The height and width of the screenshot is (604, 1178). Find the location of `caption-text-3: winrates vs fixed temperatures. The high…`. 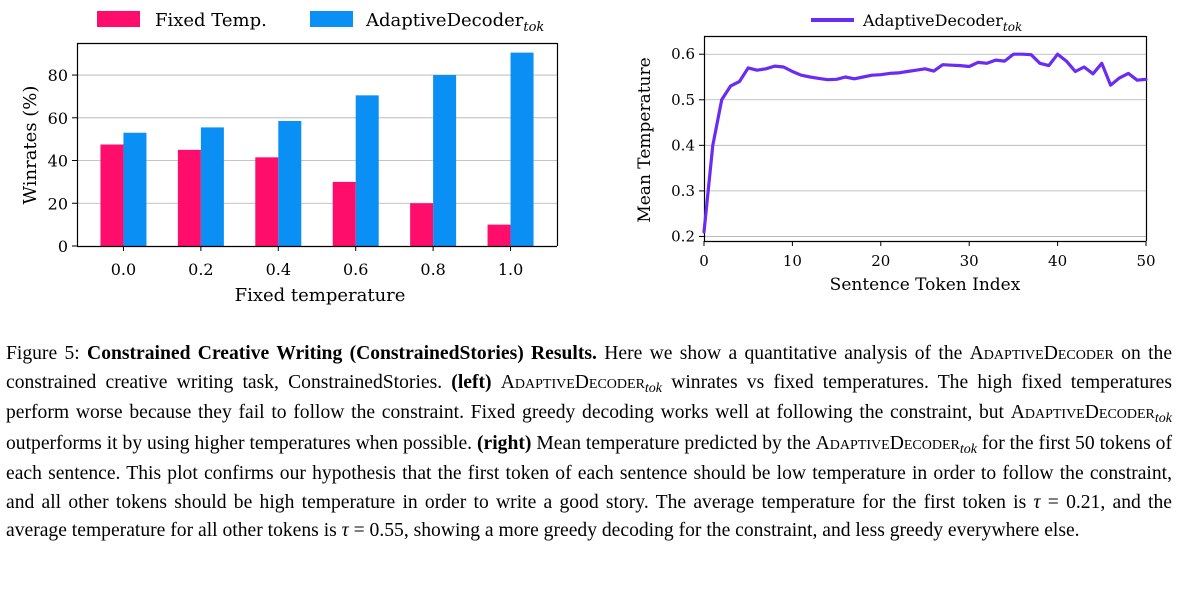

caption-text-3: winrates vs fixed temperatures. The high… is located at coordinates (589, 397).